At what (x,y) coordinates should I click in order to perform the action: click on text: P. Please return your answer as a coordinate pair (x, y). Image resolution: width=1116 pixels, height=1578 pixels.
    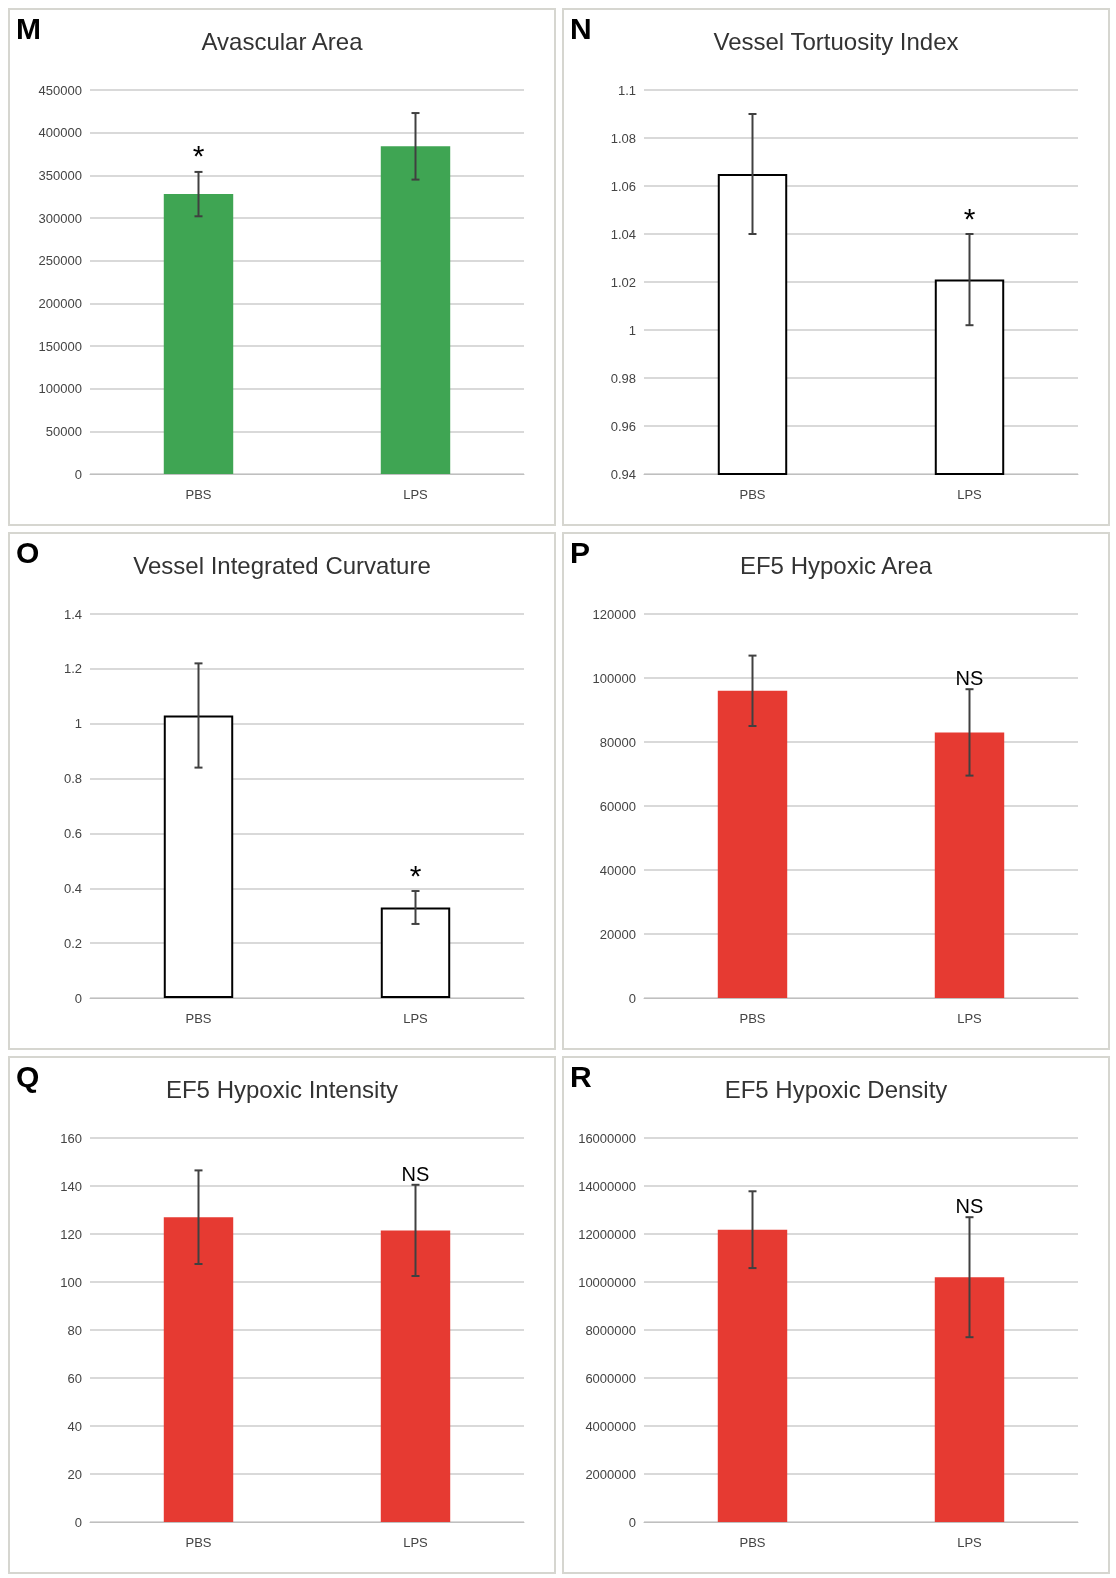
    Looking at the image, I should click on (580, 553).